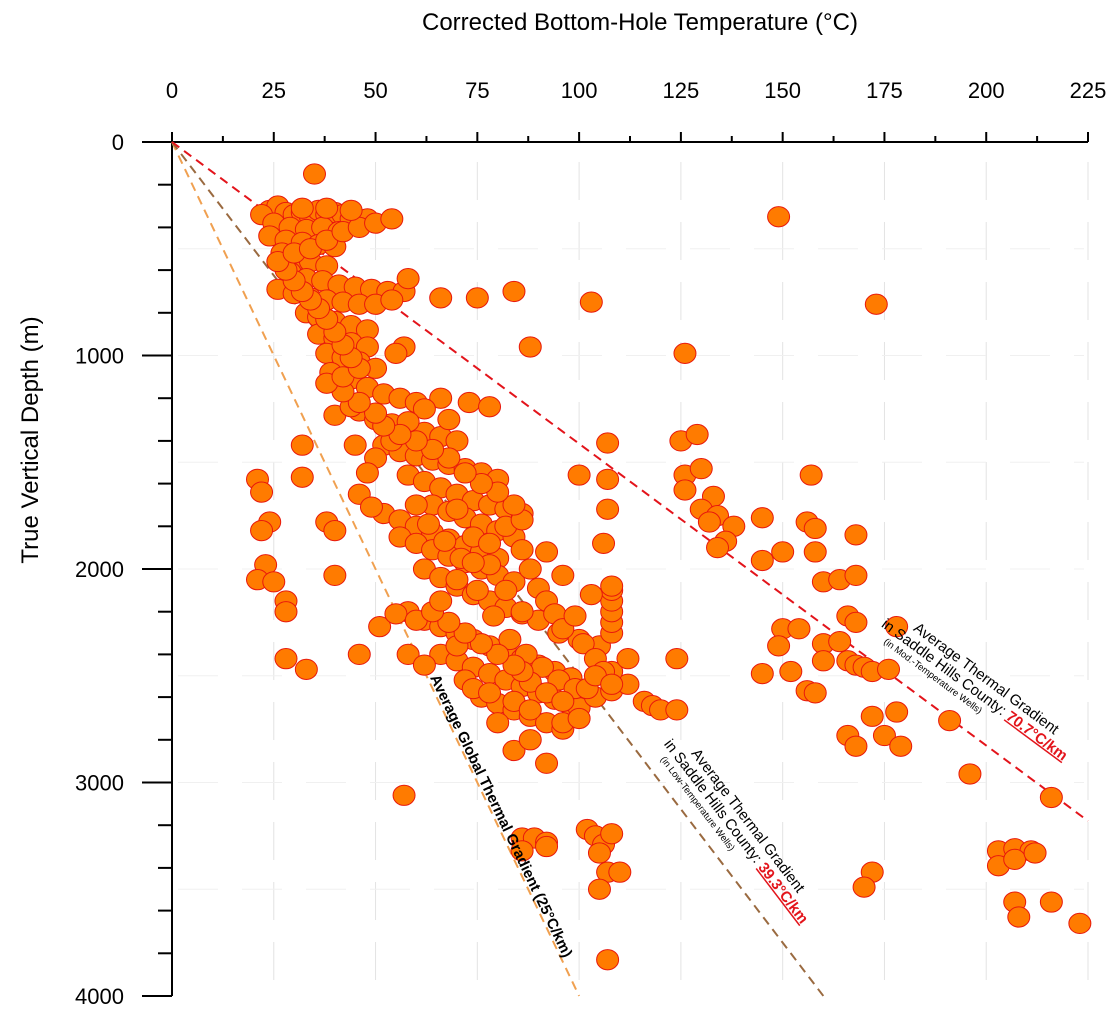  What do you see at coordinates (579, 90) in the screenshot?
I see `x-tick-label: 100` at bounding box center [579, 90].